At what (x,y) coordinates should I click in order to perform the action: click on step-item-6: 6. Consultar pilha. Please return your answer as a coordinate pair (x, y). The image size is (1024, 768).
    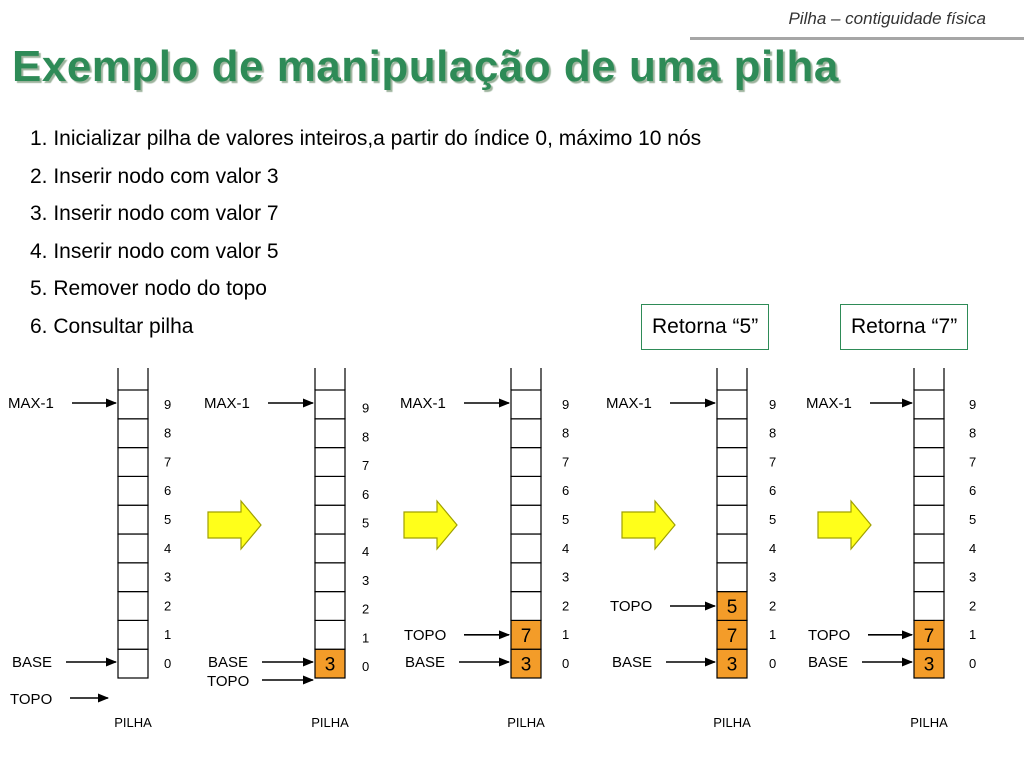
    Looking at the image, I should click on (112, 326).